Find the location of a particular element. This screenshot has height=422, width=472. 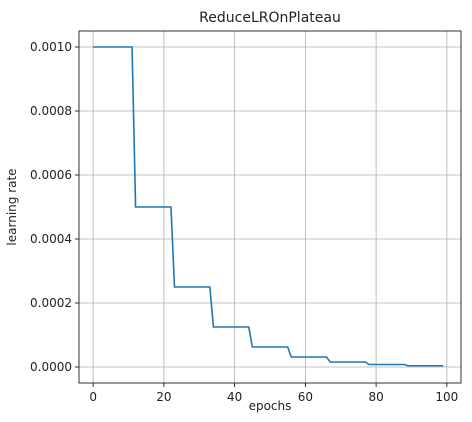

y-axis-ticks: 0.0000 0.0002 0.0004 0.0006 0.0008 0.0010 is located at coordinates (54, 207).